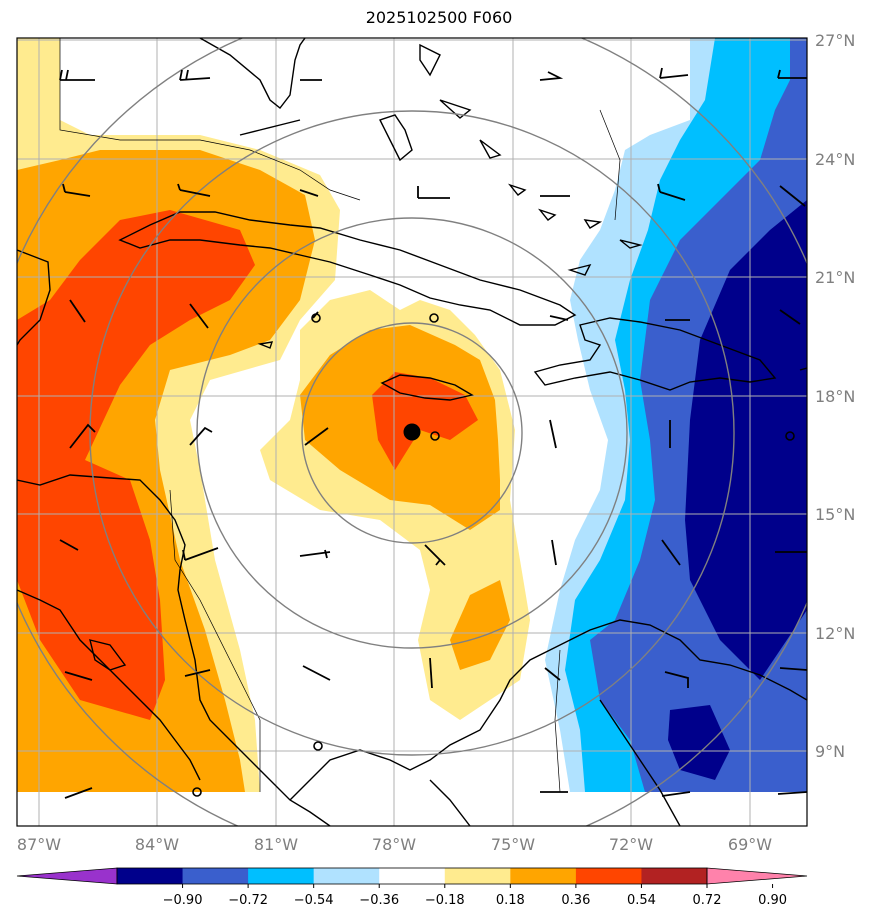 This screenshot has width=878, height=924. Describe the element at coordinates (439, 17) in the screenshot. I see `map-title: 2025102500 F060` at that location.